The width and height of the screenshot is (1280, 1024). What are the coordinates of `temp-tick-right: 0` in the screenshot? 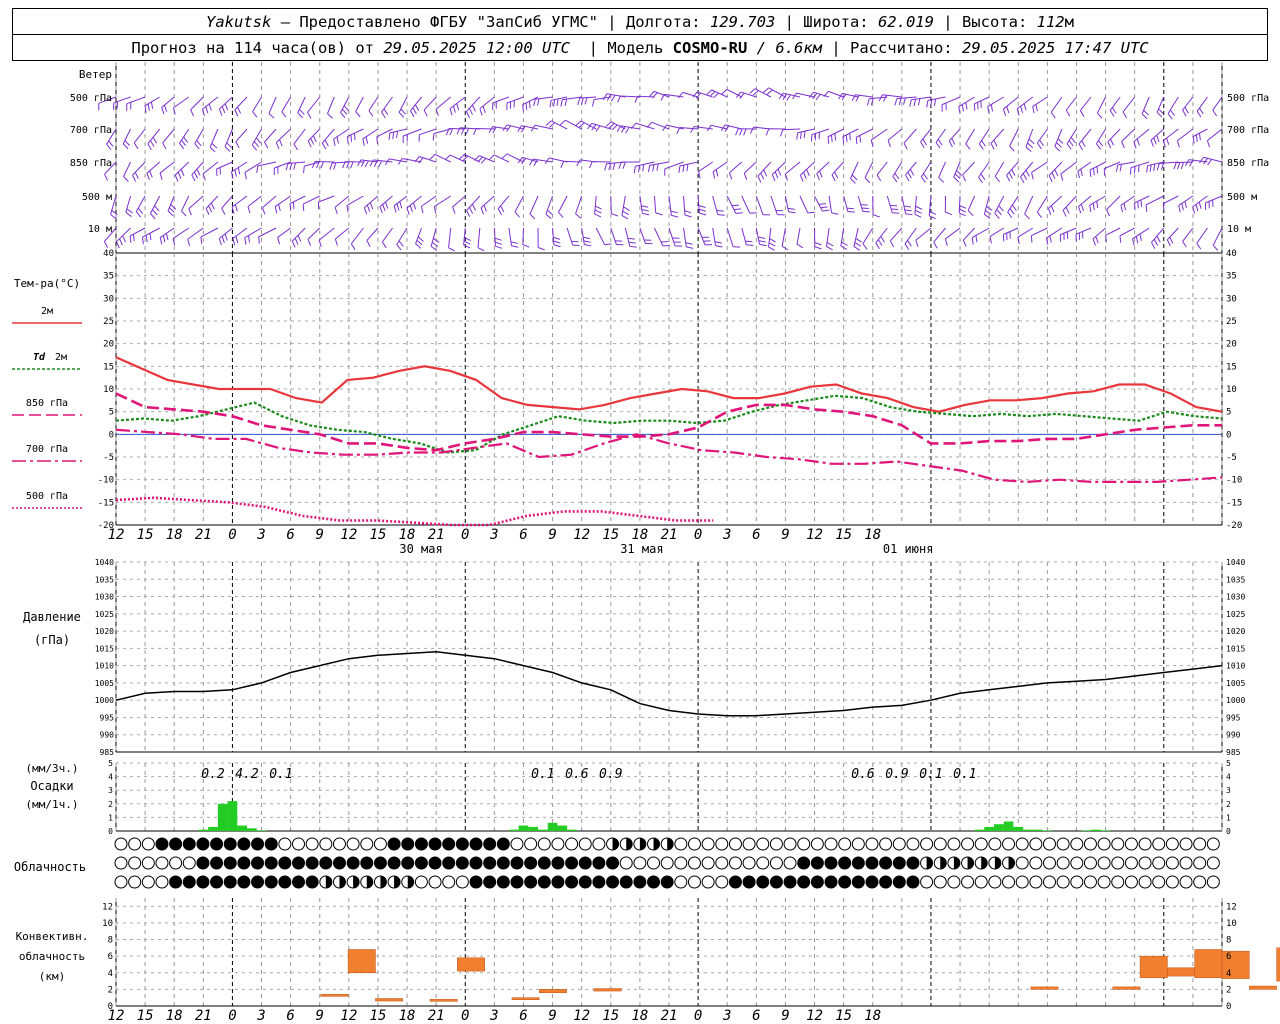 It's located at (1228, 435).